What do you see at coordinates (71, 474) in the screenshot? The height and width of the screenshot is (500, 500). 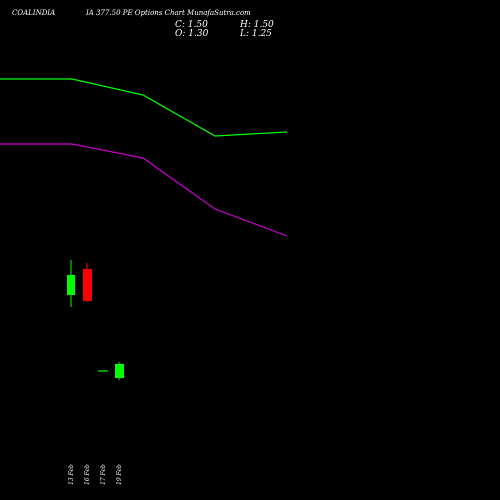 I see `x-tick-label: 13 Feb` at bounding box center [71, 474].